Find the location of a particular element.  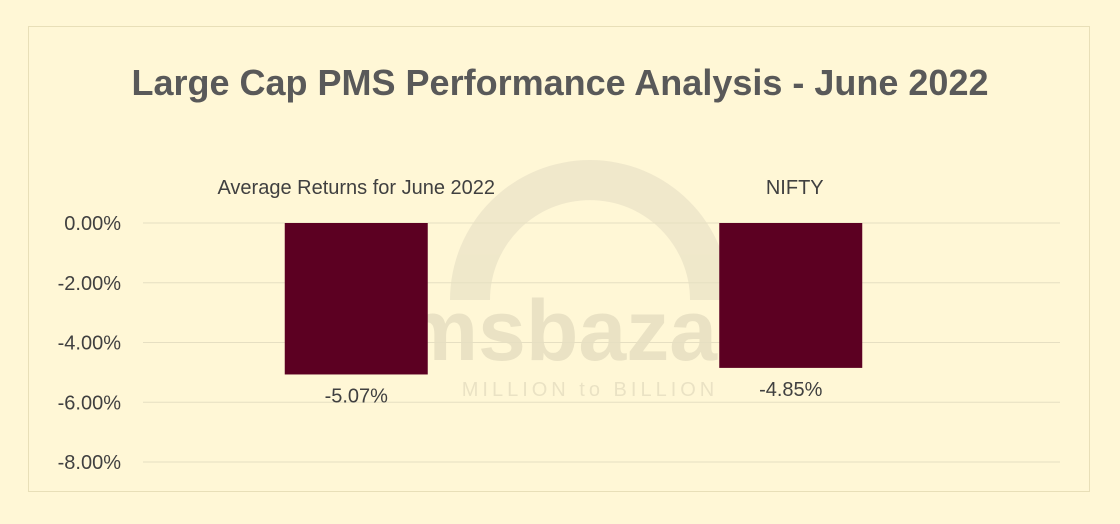

y-tick-label: -4.00% is located at coordinates (90, 344).